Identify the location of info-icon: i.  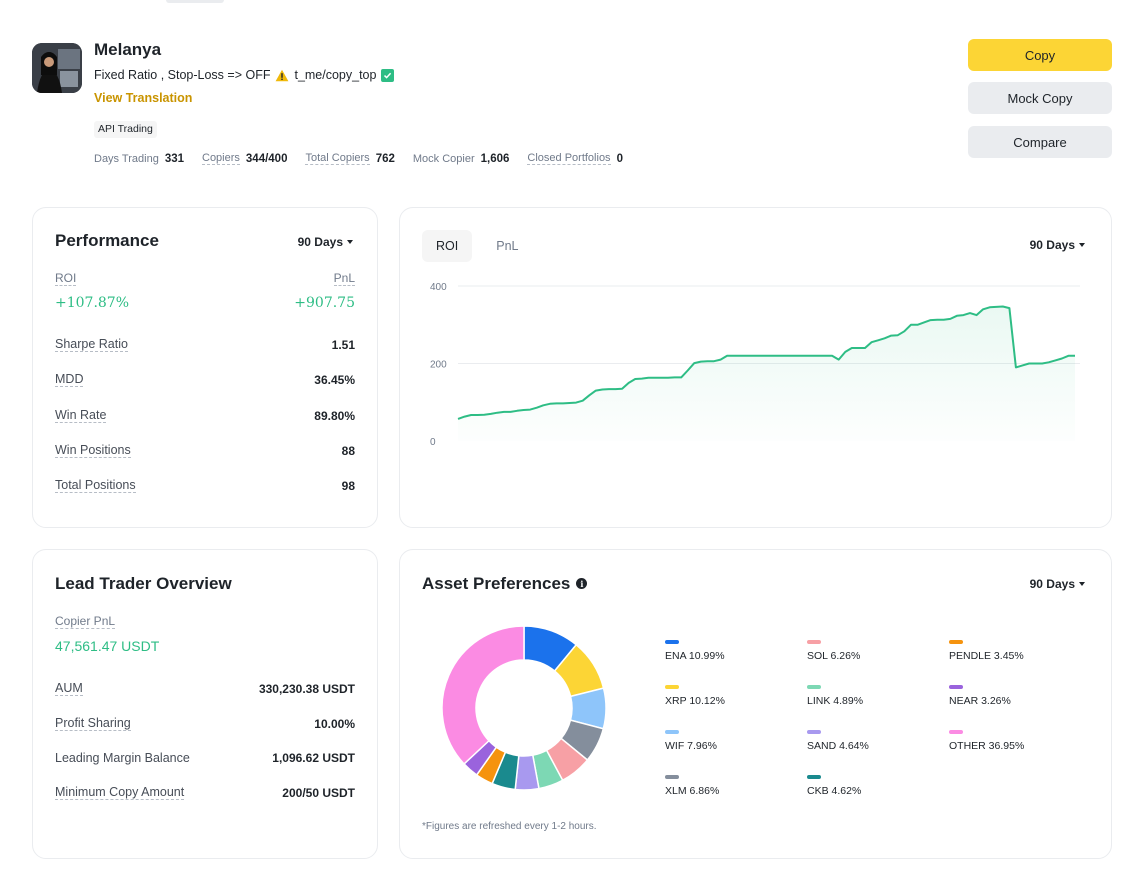
(582, 584).